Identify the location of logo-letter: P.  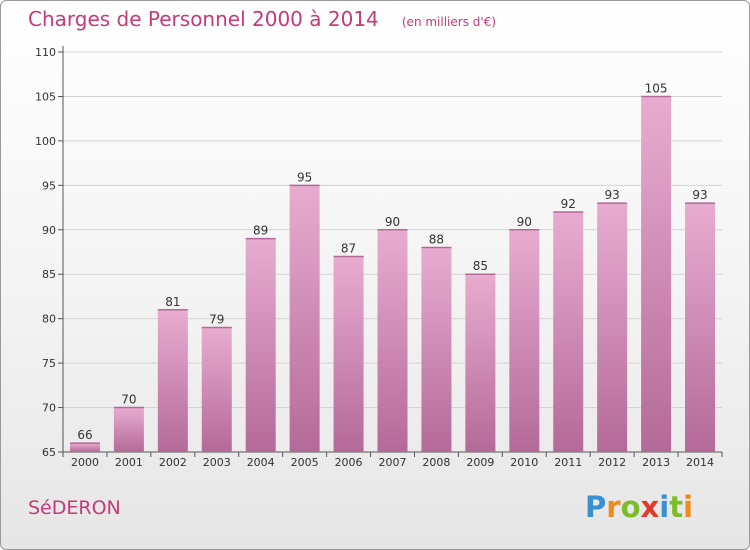
(596, 507).